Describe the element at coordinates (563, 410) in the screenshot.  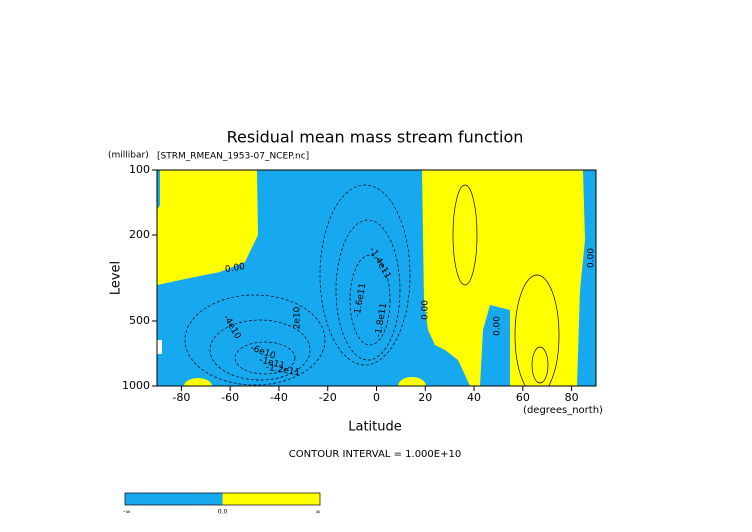
I see `x-unit: (degrees_north)` at that location.